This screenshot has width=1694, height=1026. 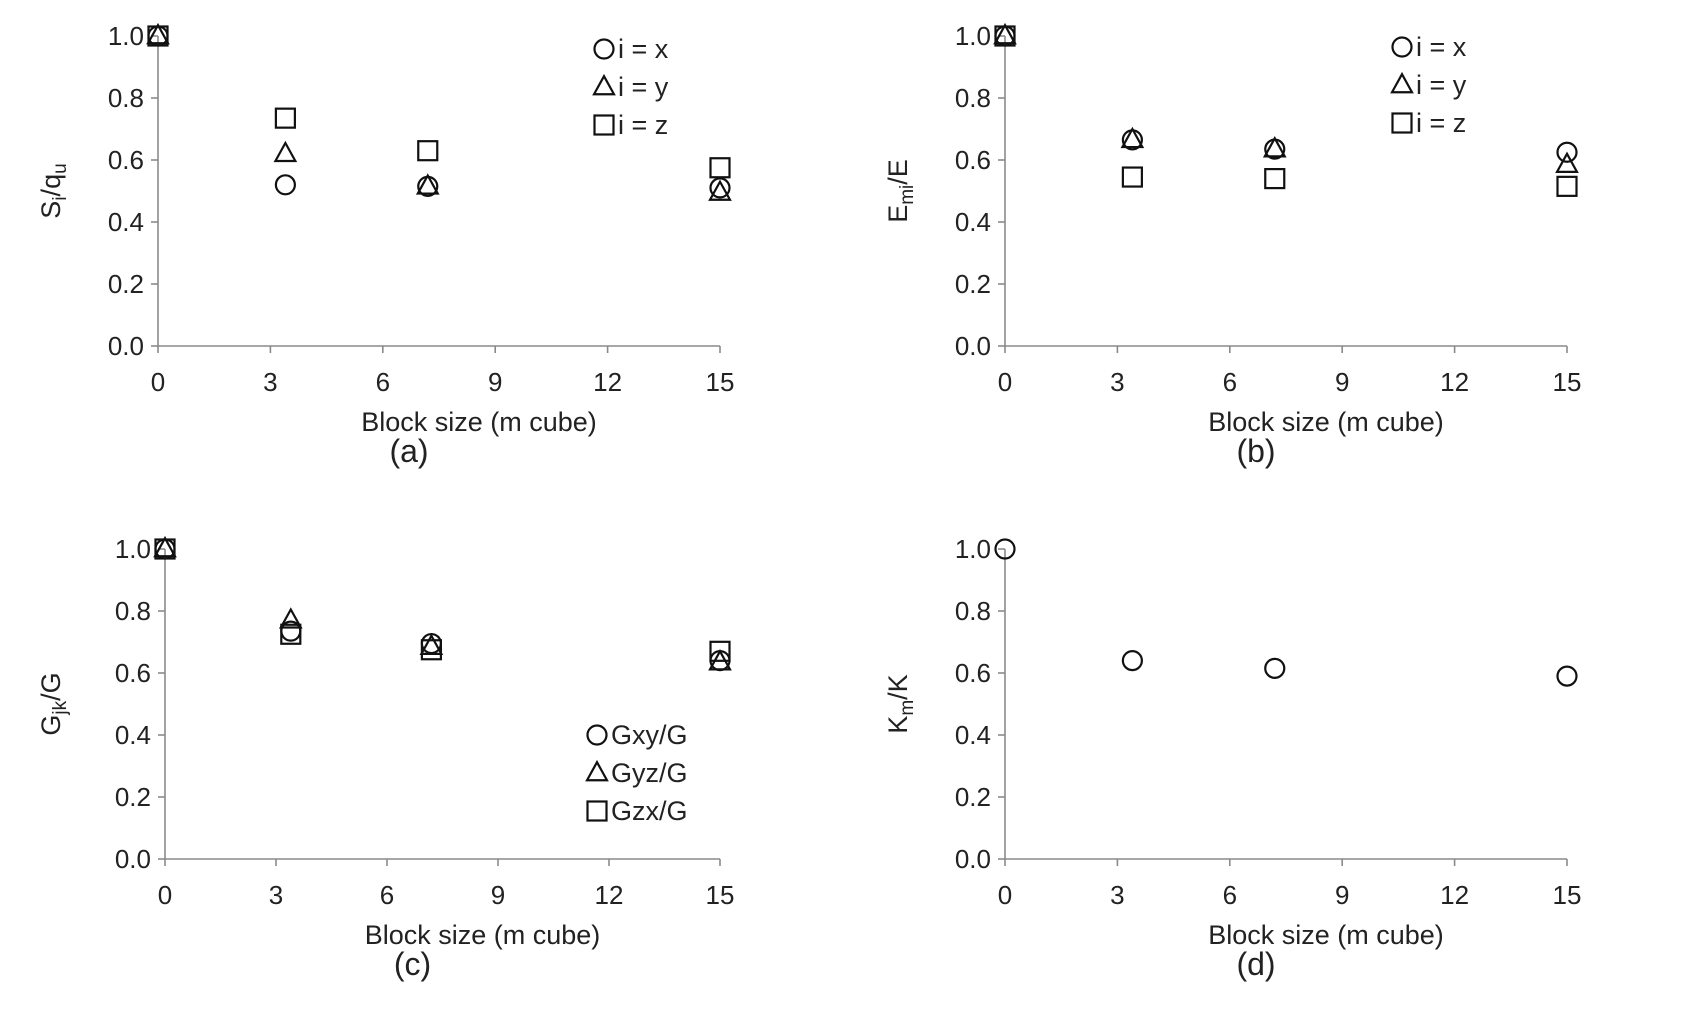 What do you see at coordinates (649, 811) in the screenshot?
I see `legend-label: Gzx/G` at bounding box center [649, 811].